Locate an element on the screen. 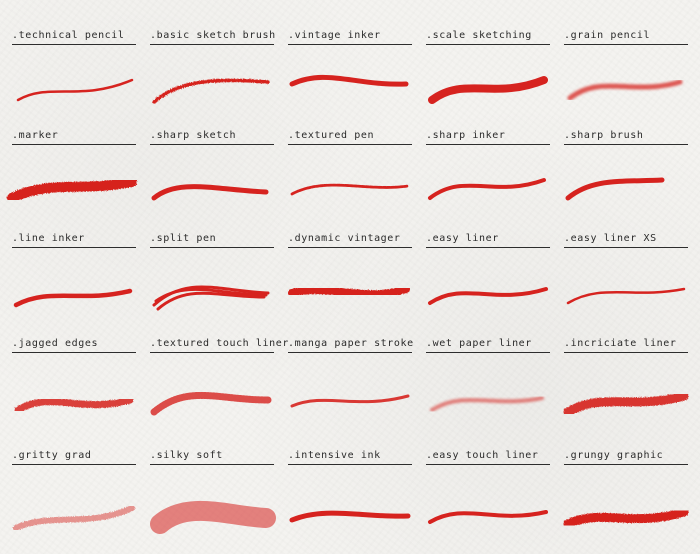 The height and width of the screenshot is (554, 700). brush-label: .vintage inker is located at coordinates (334, 35).